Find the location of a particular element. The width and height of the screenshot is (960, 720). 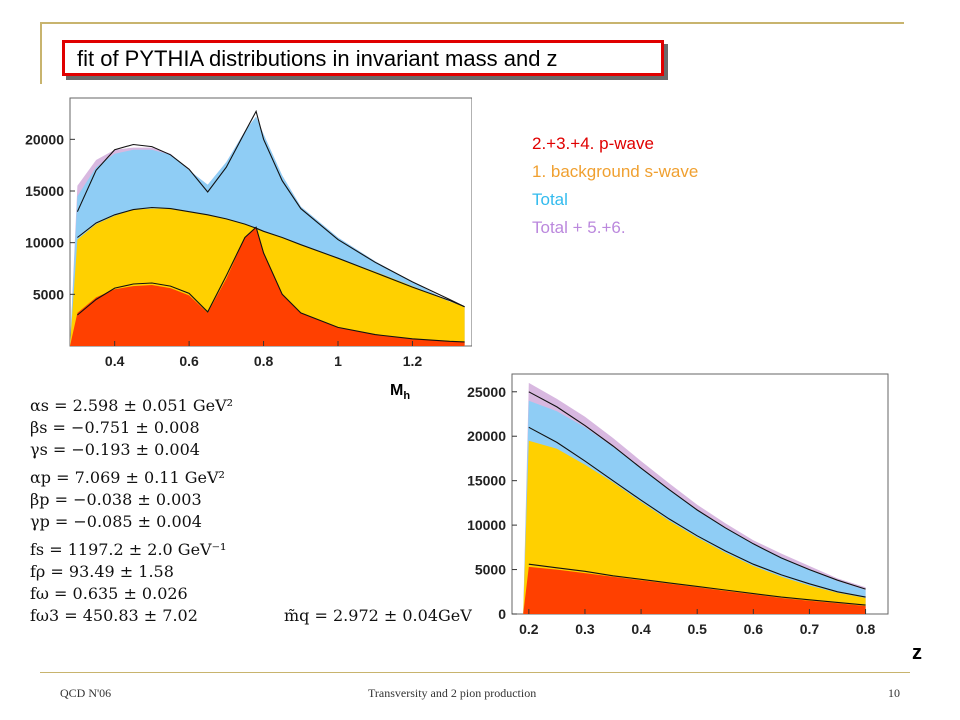

x-tick-label: 0.3 is located at coordinates (585, 629).